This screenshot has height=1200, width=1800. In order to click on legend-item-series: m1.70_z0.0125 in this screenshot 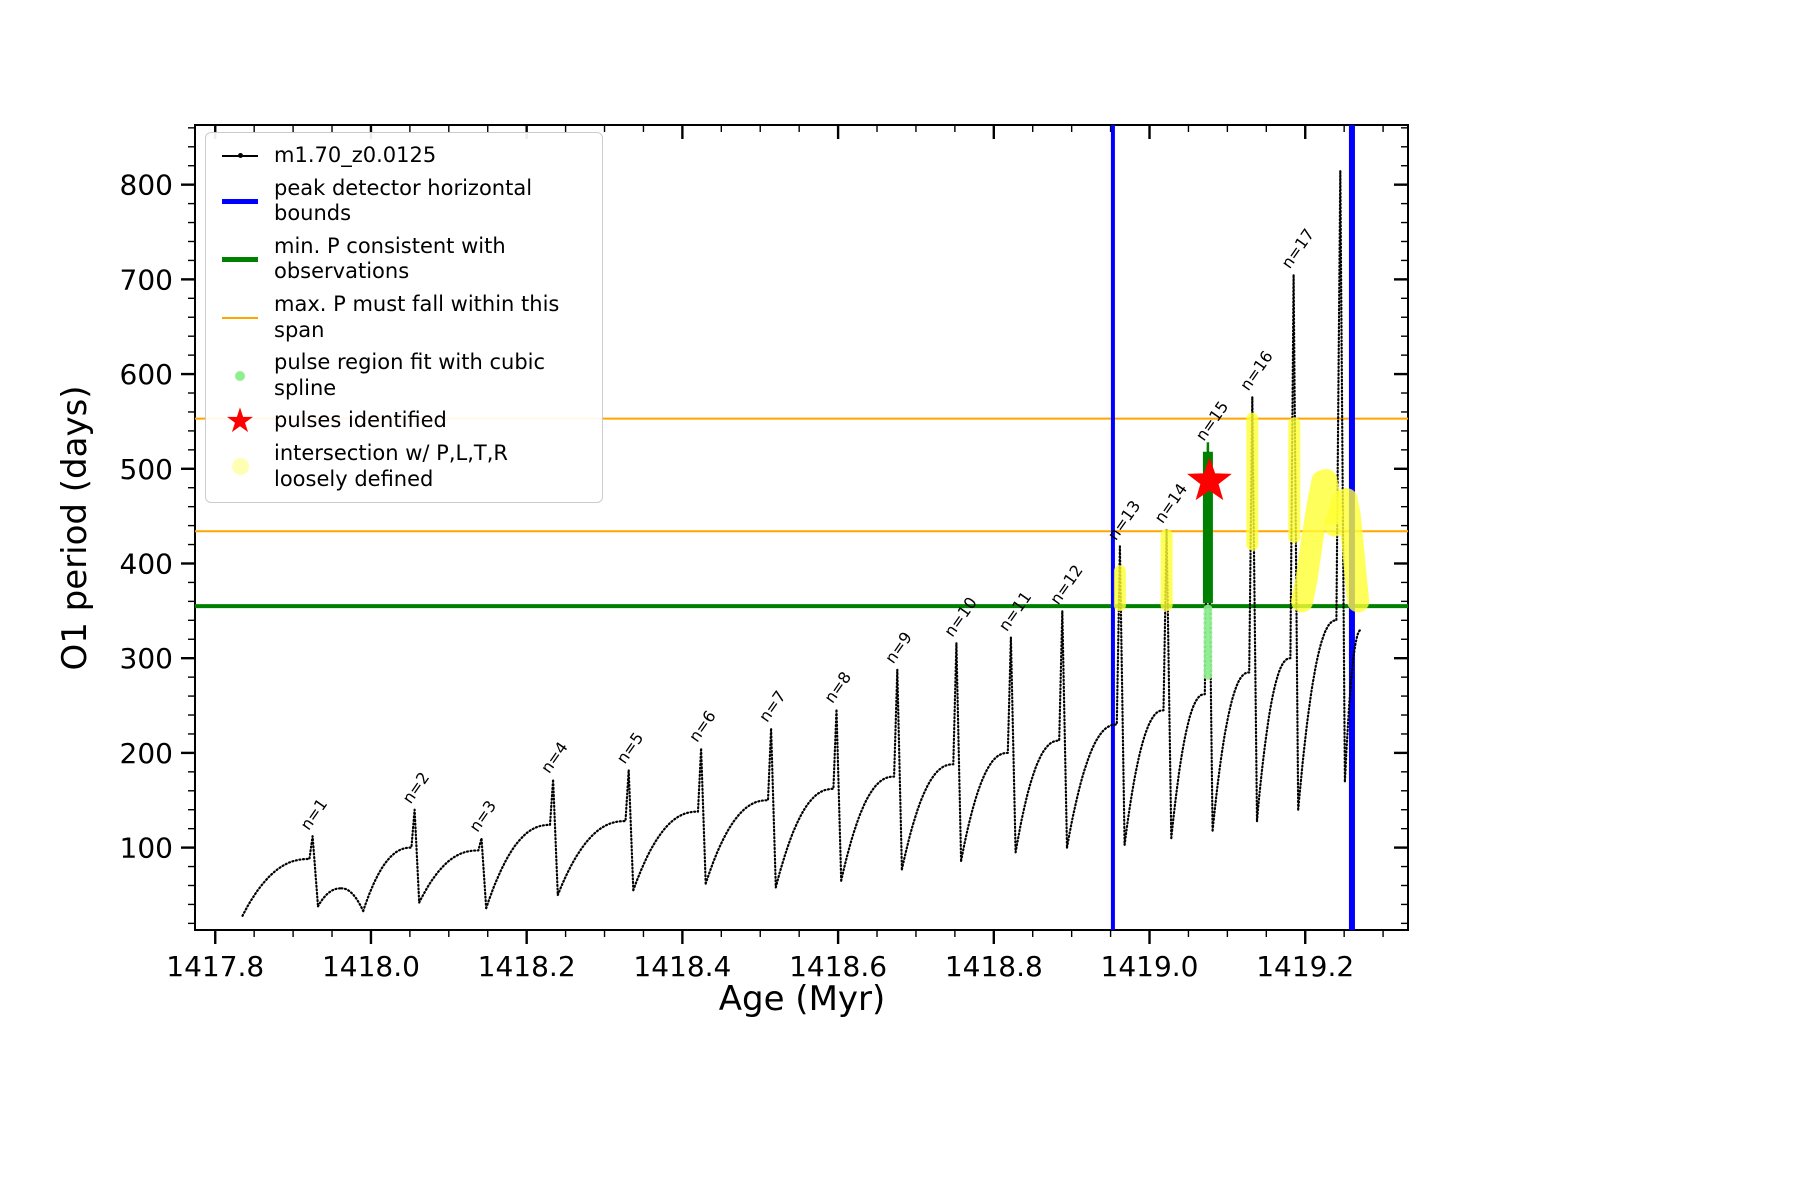, I will do `click(403, 156)`.